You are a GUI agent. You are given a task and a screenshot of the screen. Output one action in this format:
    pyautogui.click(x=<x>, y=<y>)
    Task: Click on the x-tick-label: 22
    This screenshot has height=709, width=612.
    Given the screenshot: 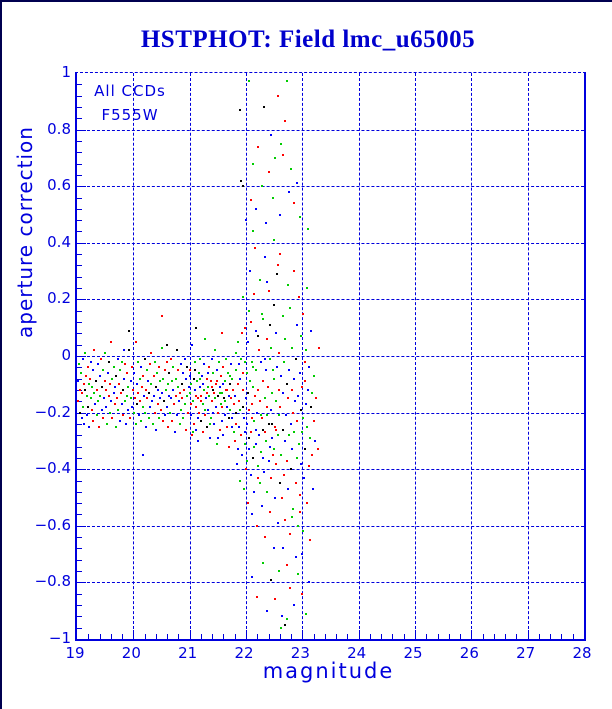 What is the action you would take?
    pyautogui.click(x=244, y=653)
    